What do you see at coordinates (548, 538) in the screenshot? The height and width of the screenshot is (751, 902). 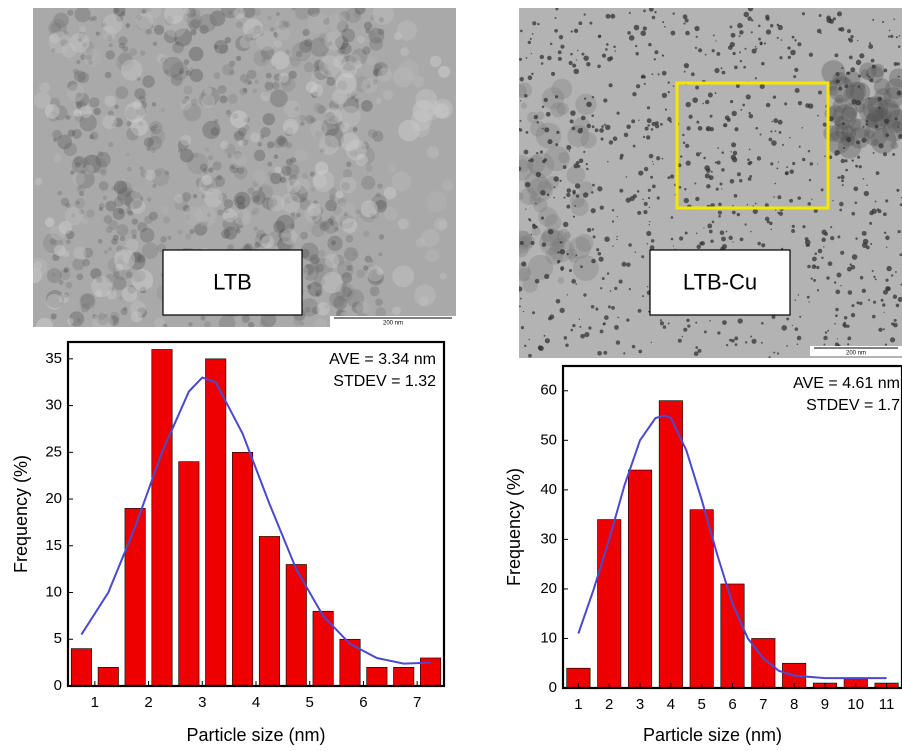 I see `y-tick-label: 30` at bounding box center [548, 538].